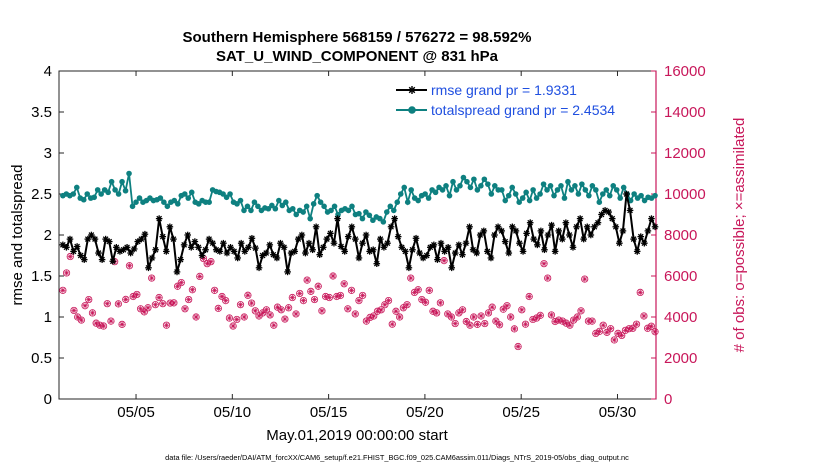 The height and width of the screenshot is (470, 830). I want to click on y-tick-label-right: 6000, so click(680, 276).